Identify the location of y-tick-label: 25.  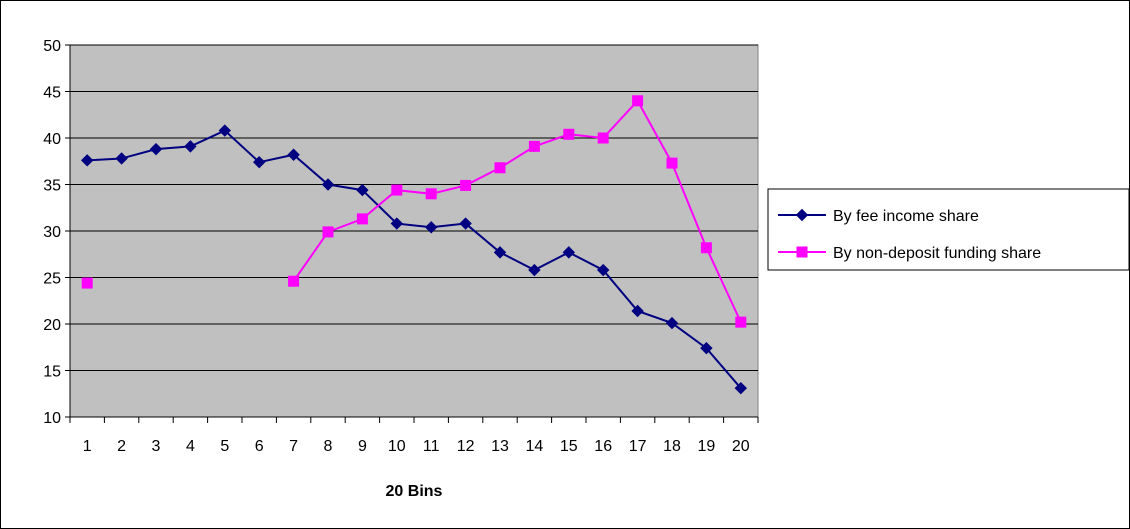
(52, 279).